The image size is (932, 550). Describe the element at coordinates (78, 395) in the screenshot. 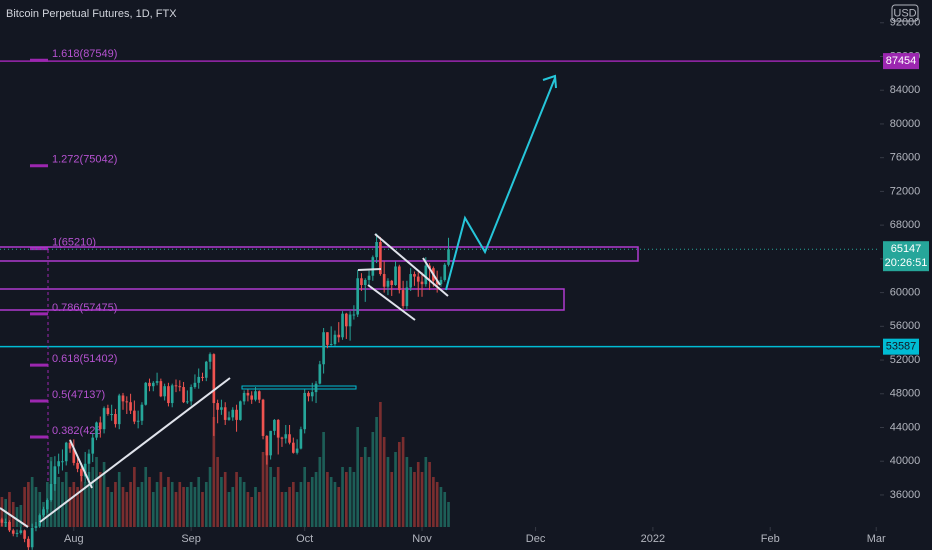

I see `fib-label: 0.5(47137)` at that location.